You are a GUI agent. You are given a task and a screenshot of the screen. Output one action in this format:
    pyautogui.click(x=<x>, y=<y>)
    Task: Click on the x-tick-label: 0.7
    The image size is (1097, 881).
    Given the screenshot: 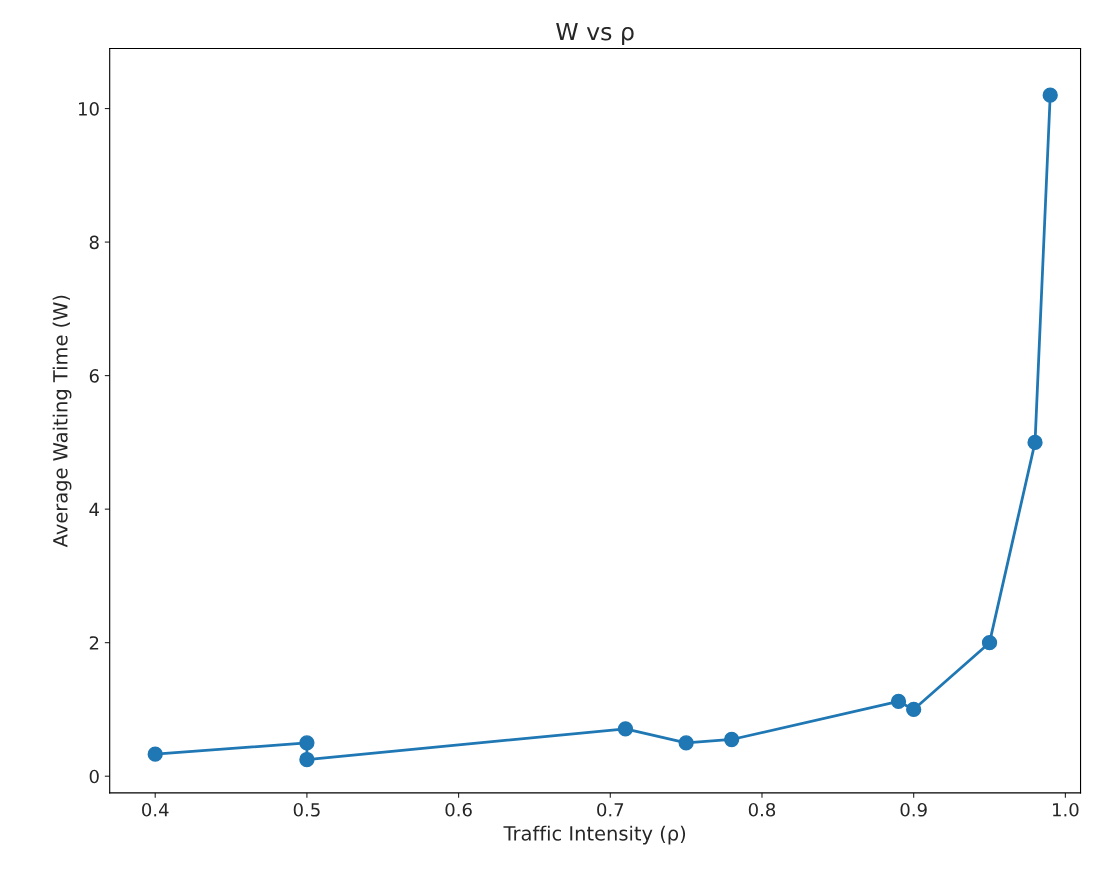 What is the action you would take?
    pyautogui.click(x=610, y=809)
    